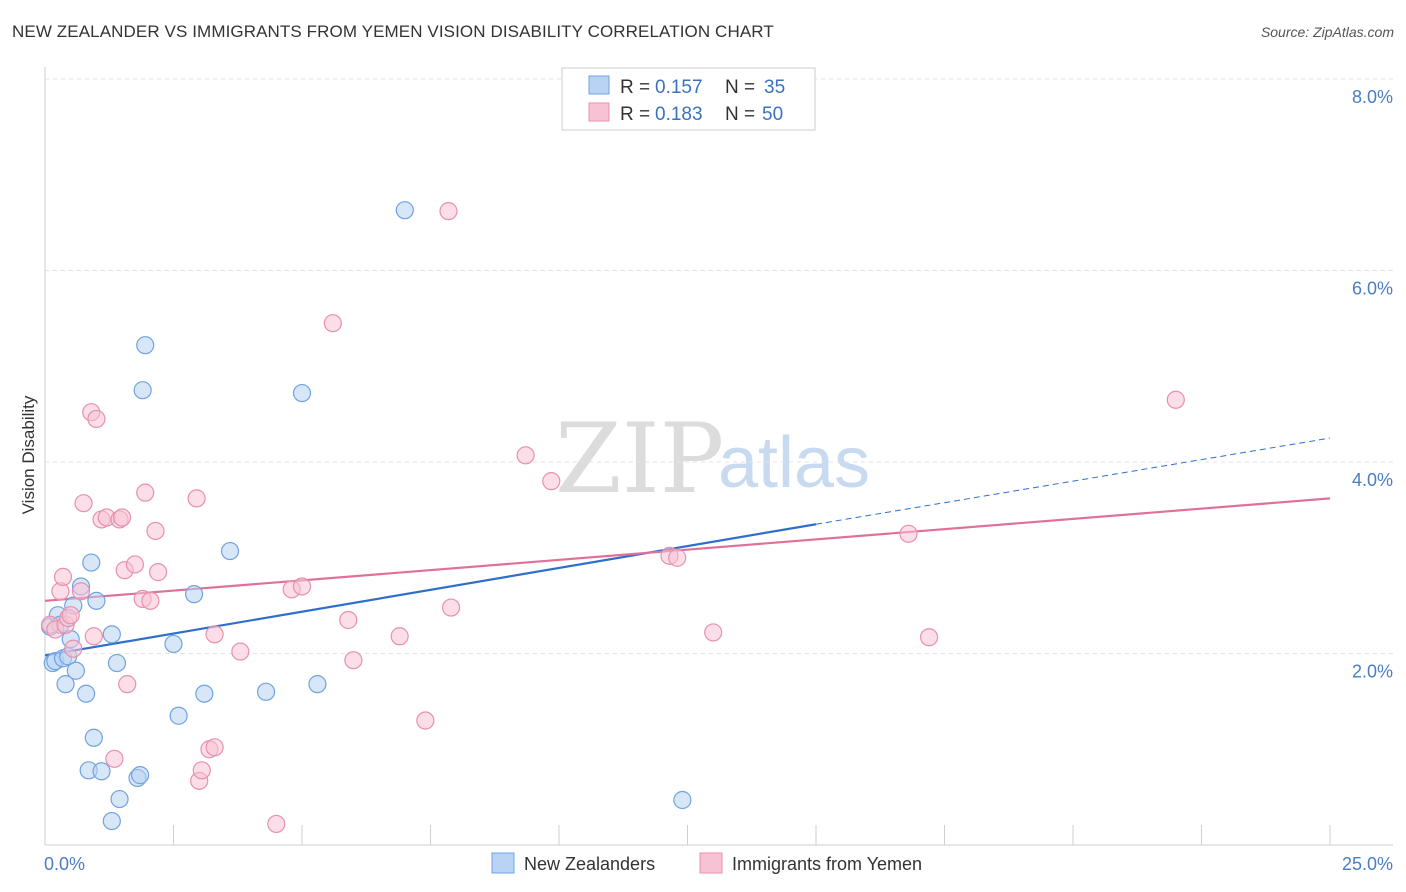  Describe the element at coordinates (740, 114) in the screenshot. I see `legend-n-label-2: N =` at that location.